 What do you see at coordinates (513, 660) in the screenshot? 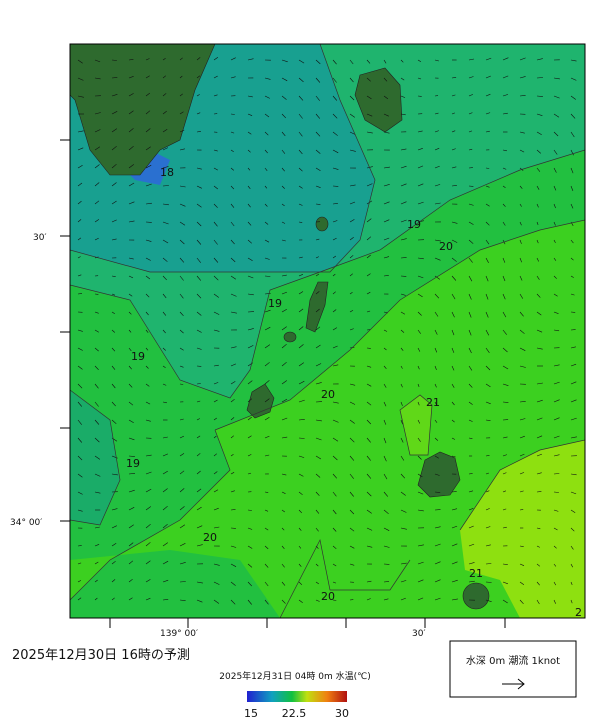
I see `legend-text: 水深 0m 潮流 1knot` at bounding box center [513, 660].